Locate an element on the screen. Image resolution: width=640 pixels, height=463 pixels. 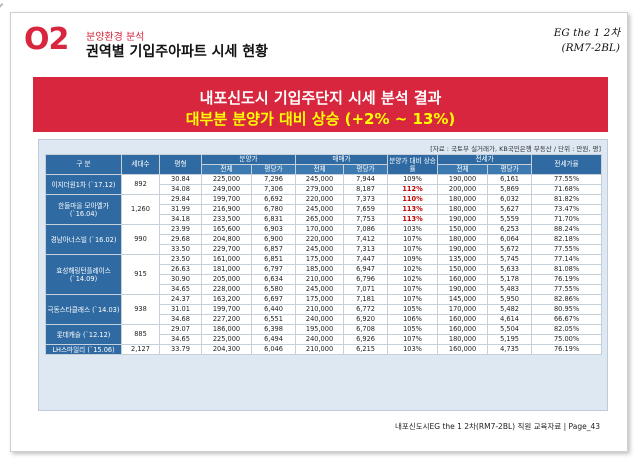
table-cell: 110% is located at coordinates (413, 199).